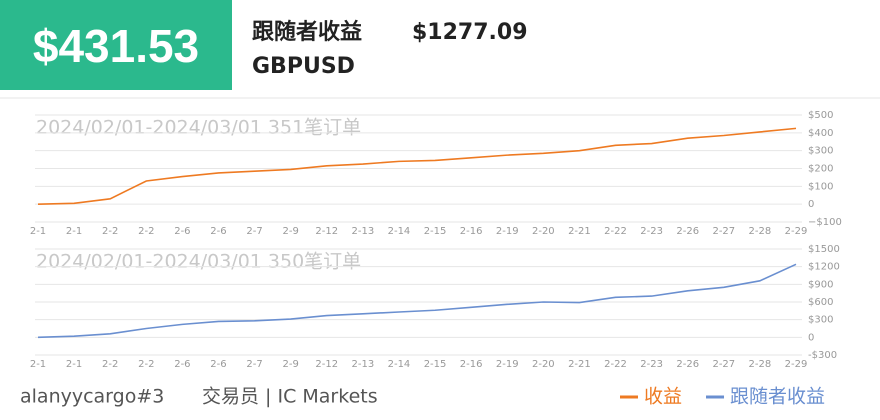 Image resolution: width=880 pixels, height=420 pixels. What do you see at coordinates (92, 397) in the screenshot?
I see `account: alanyycargo#3` at bounding box center [92, 397].